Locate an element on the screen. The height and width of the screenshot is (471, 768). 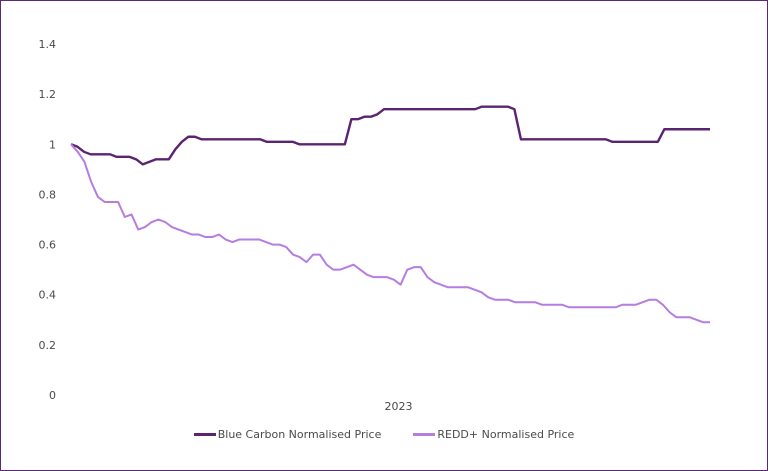
y-tick-label: 0.4 is located at coordinates (48, 295).